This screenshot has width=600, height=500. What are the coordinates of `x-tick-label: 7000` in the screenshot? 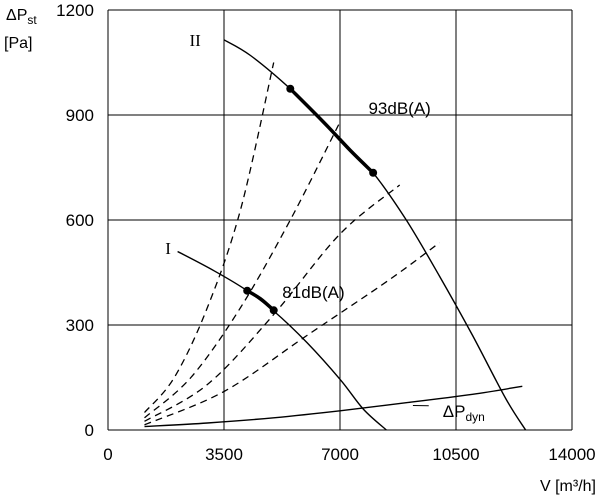 It's located at (340, 454).